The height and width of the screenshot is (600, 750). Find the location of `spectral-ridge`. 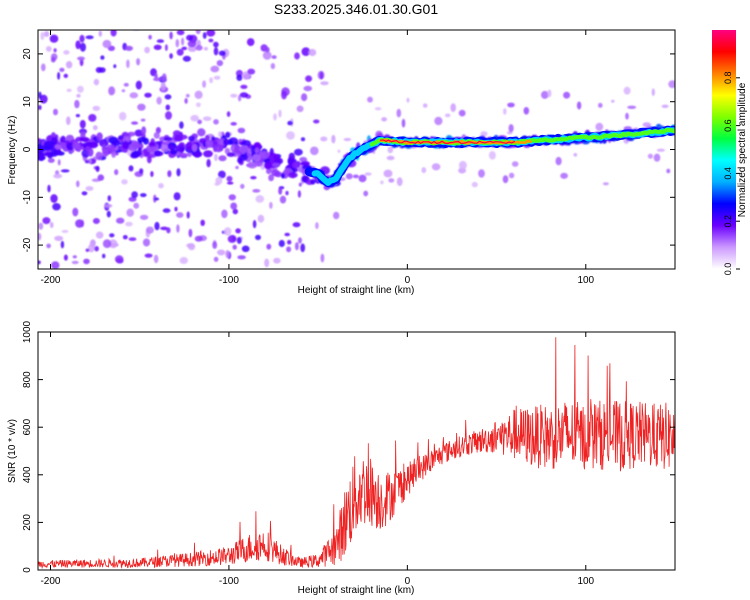

spectral-ridge is located at coordinates (447, 142).